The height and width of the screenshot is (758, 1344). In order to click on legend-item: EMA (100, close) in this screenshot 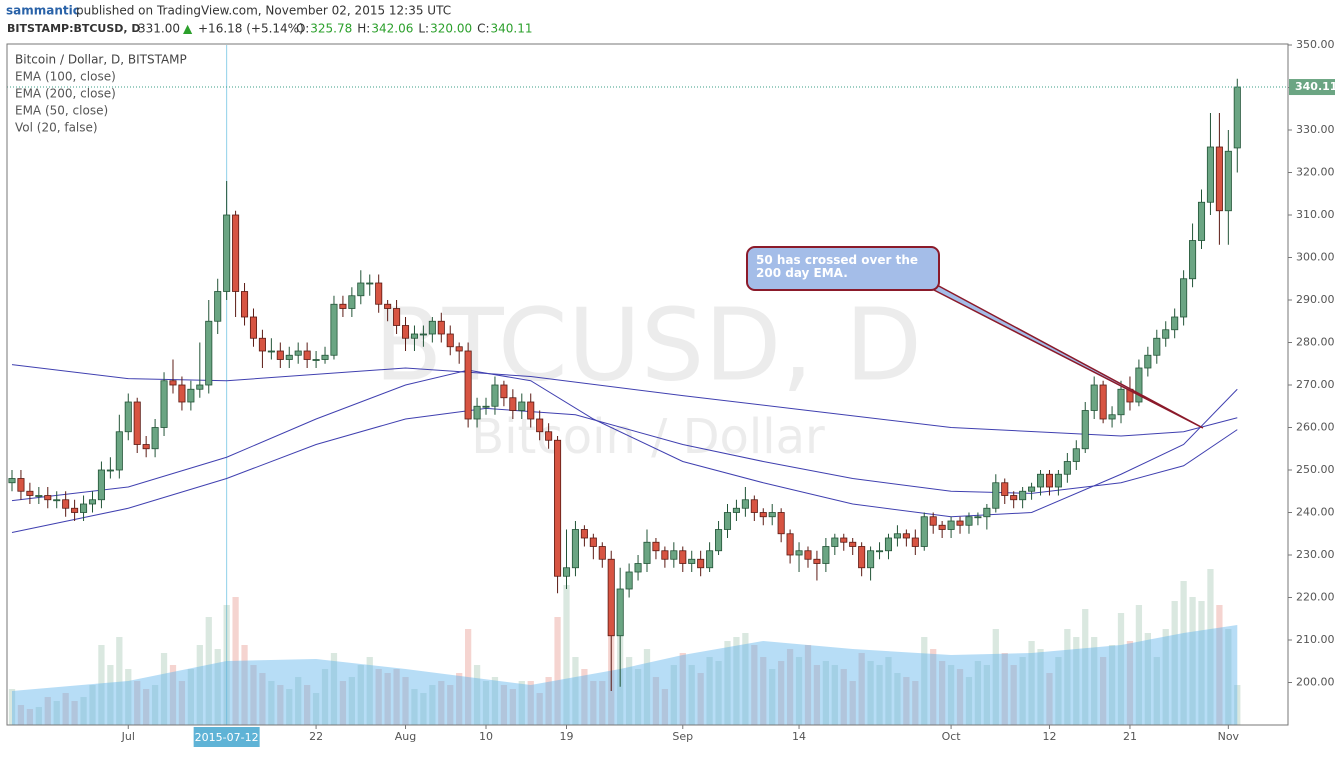, I will do `click(65, 77)`.